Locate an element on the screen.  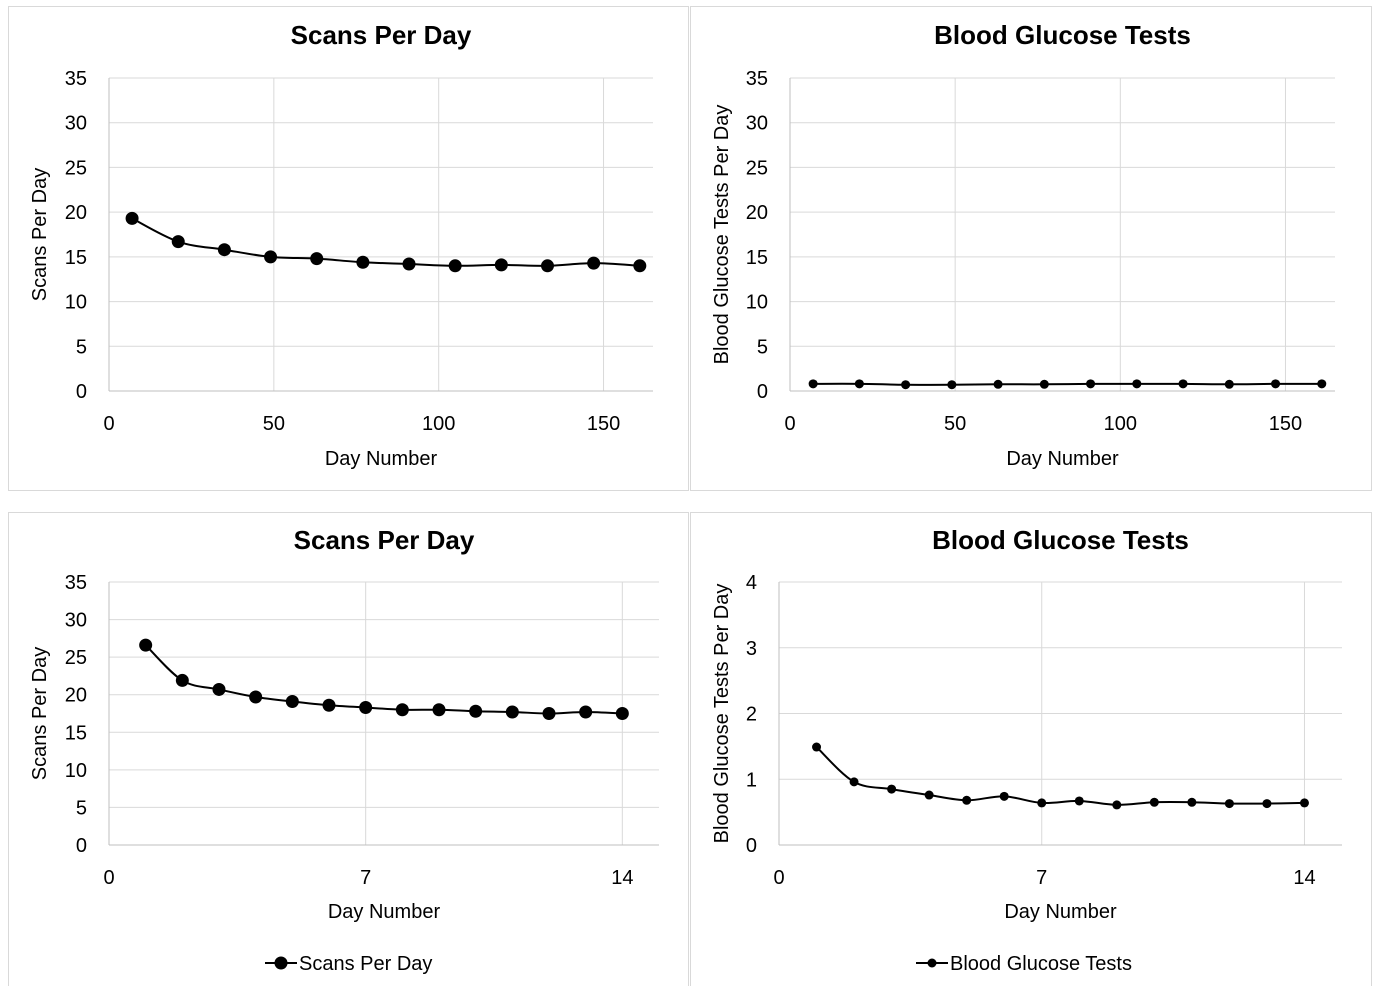
y-tick-label: 4 is located at coordinates (751, 583).